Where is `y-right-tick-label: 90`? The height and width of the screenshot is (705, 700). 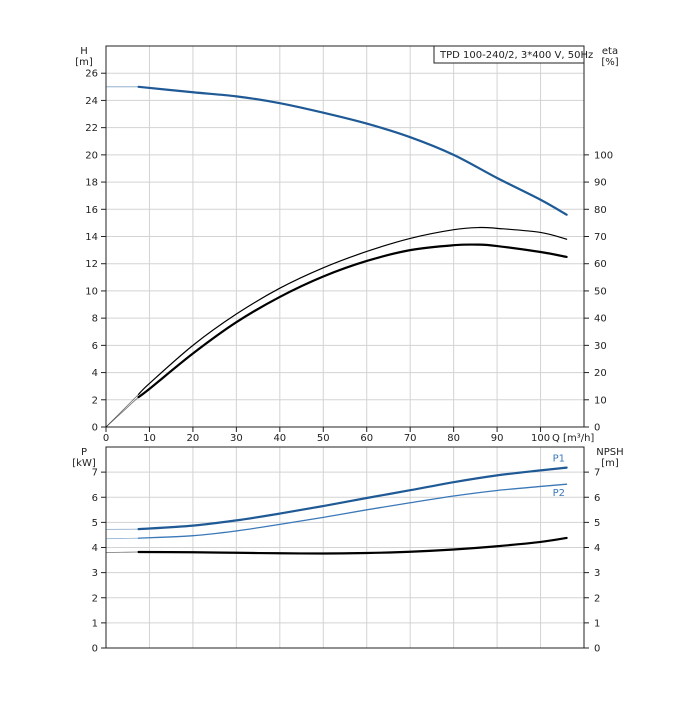 y-right-tick-label: 90 is located at coordinates (600, 183).